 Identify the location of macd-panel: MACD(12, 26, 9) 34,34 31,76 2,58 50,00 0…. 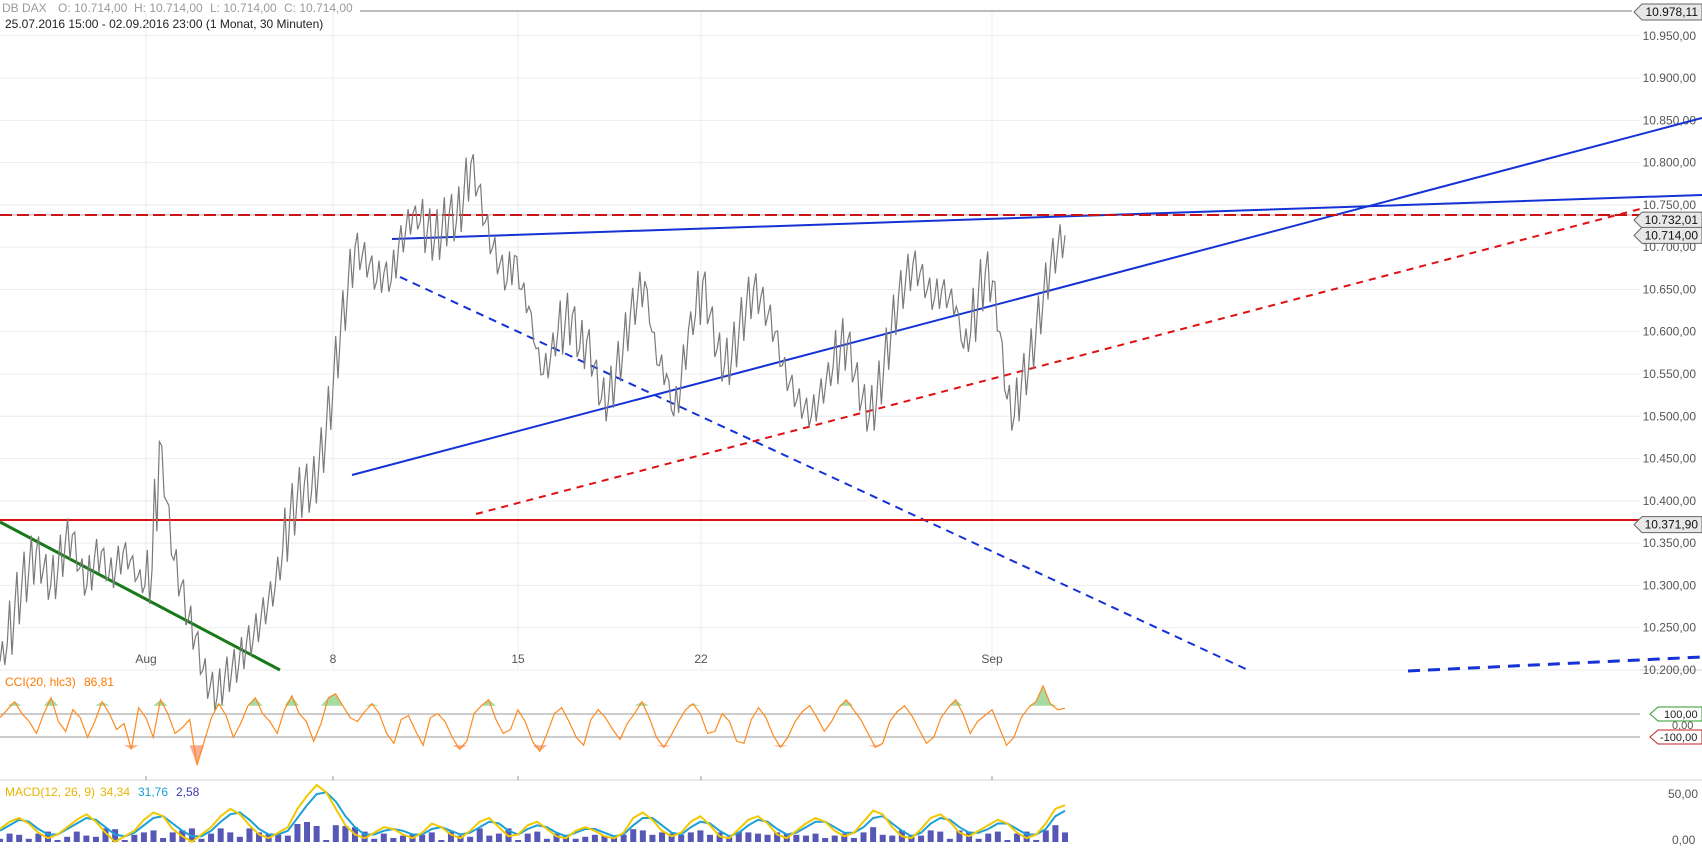
(849, 815).